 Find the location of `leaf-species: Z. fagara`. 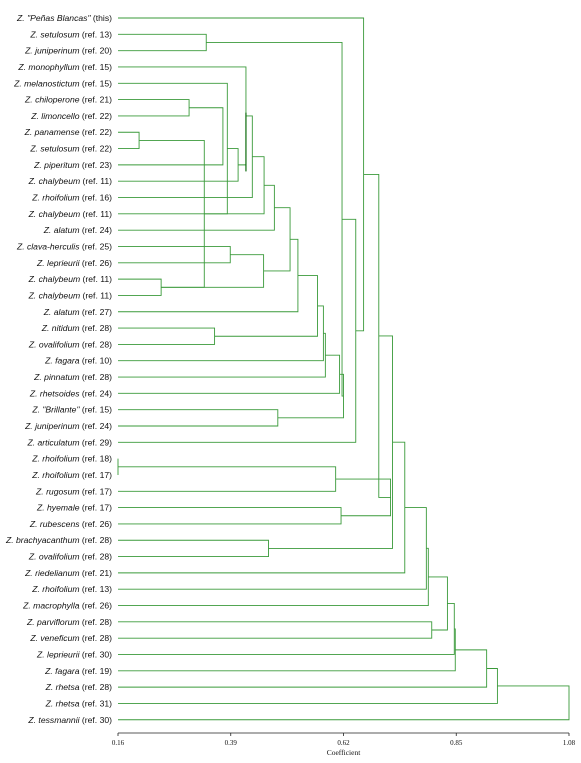

leaf-species: Z. fagara is located at coordinates (63, 671).